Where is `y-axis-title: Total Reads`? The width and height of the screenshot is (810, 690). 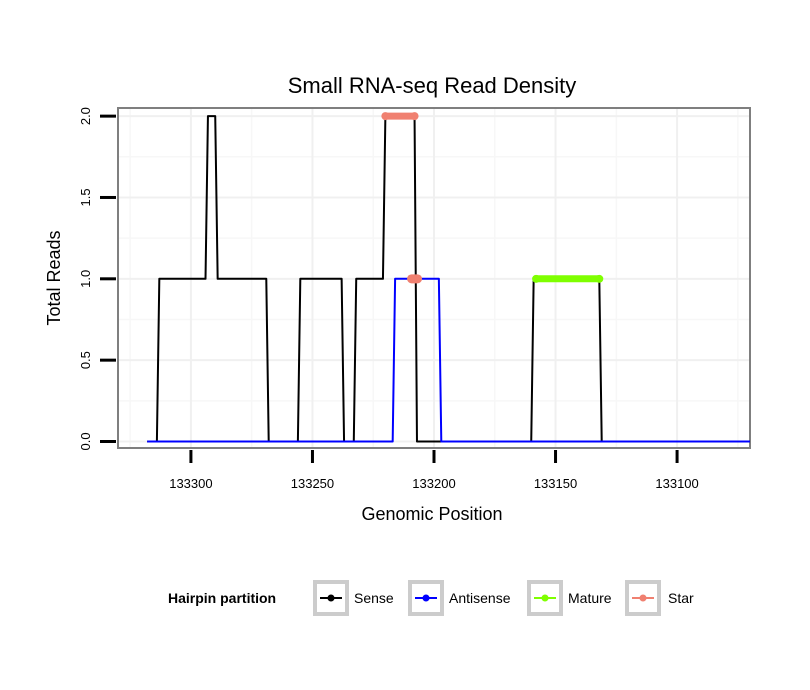
y-axis-title: Total Reads is located at coordinates (54, 277).